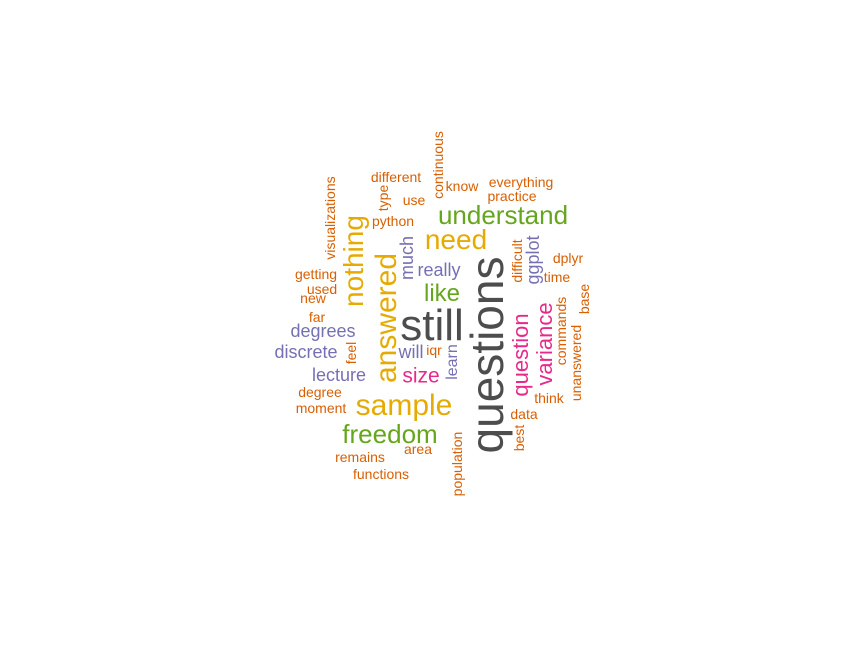 This screenshot has width=864, height=648. What do you see at coordinates (323, 331) in the screenshot?
I see `word-degrees: degrees` at bounding box center [323, 331].